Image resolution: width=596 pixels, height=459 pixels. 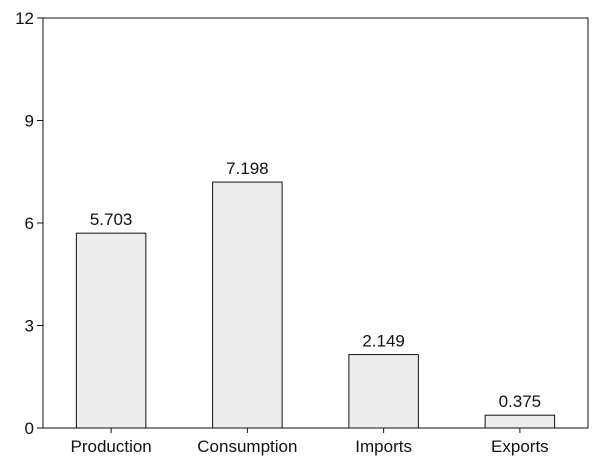 What do you see at coordinates (29, 121) in the screenshot?
I see `y-tick-label: 9` at bounding box center [29, 121].